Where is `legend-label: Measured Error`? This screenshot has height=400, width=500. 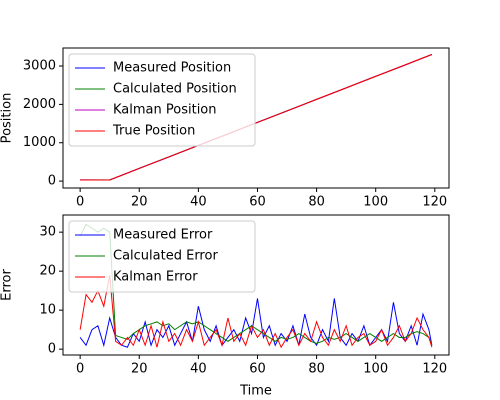 legend-label: Measured Error is located at coordinates (163, 235).